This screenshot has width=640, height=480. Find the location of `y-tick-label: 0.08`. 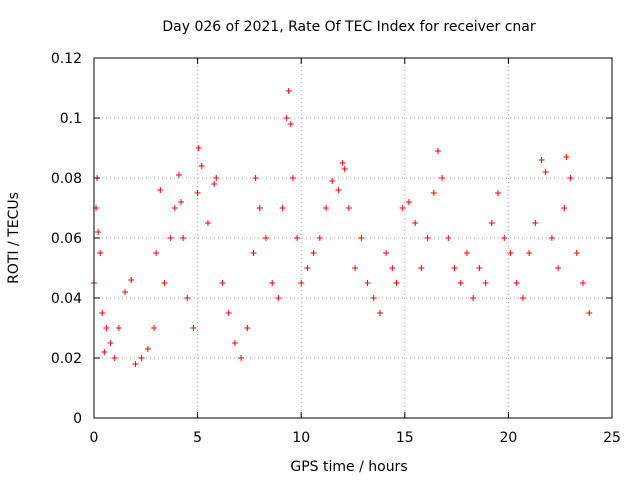

y-tick-label: 0.08 is located at coordinates (66, 179).